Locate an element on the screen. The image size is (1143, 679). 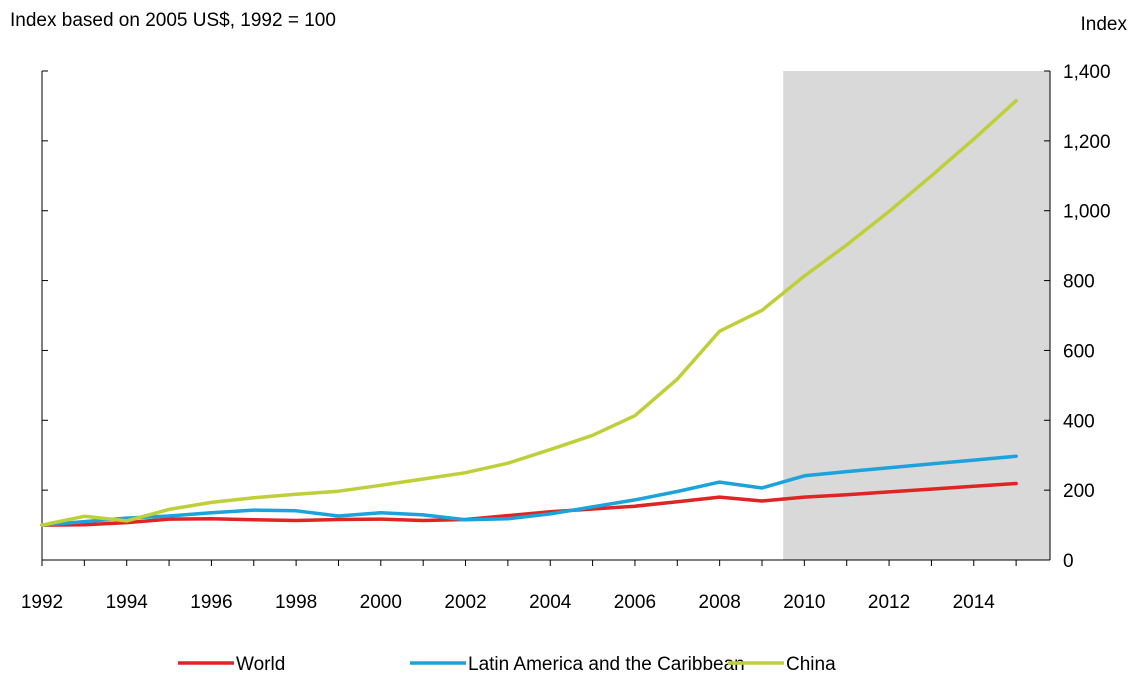
x-tick-label: 2004 is located at coordinates (550, 602).